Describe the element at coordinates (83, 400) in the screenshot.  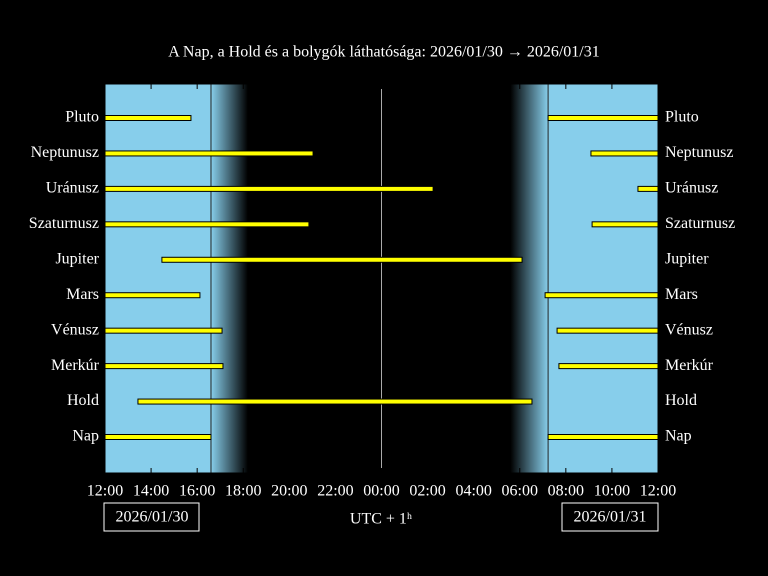
I see `row-label-left: Hold` at that location.